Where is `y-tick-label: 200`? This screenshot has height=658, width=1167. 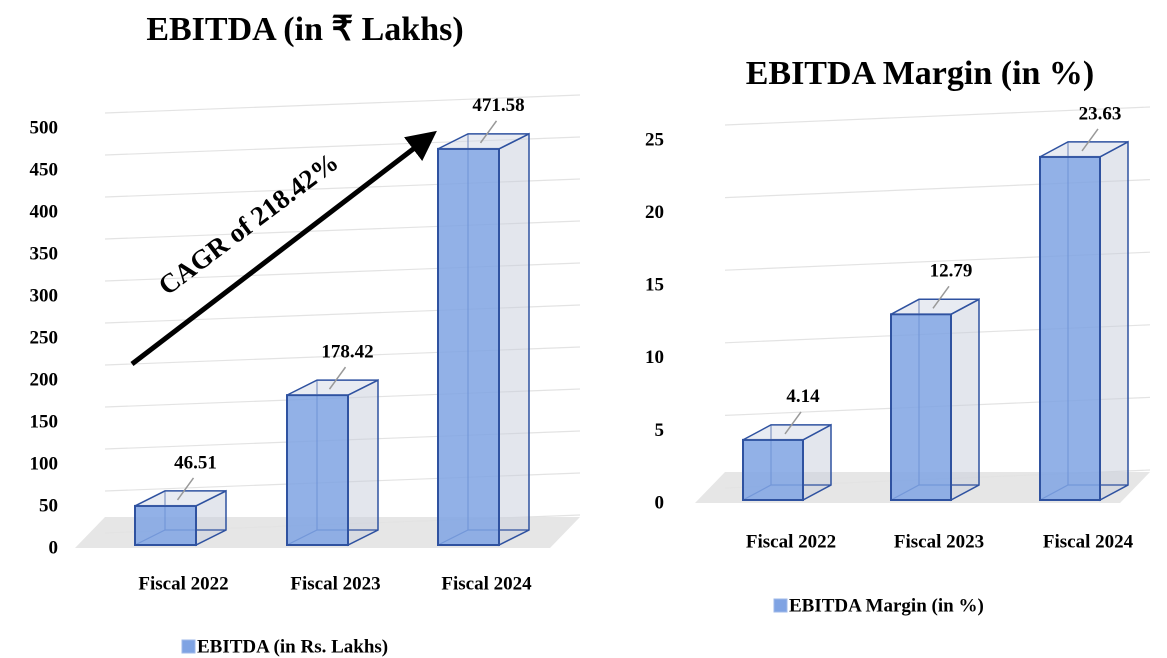 y-tick-label: 200 is located at coordinates (44, 379).